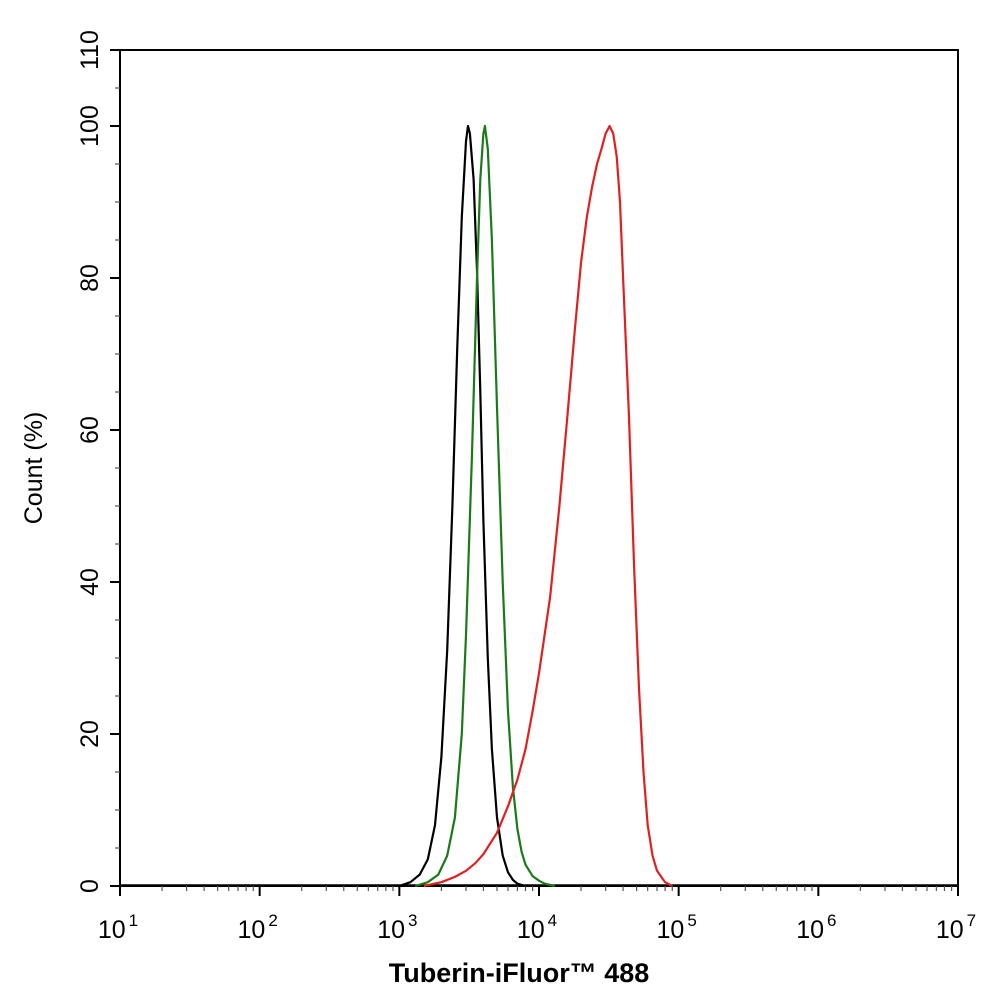 The height and width of the screenshot is (1002, 994). I want to click on x-tick-label: 10 1, so click(118, 927).